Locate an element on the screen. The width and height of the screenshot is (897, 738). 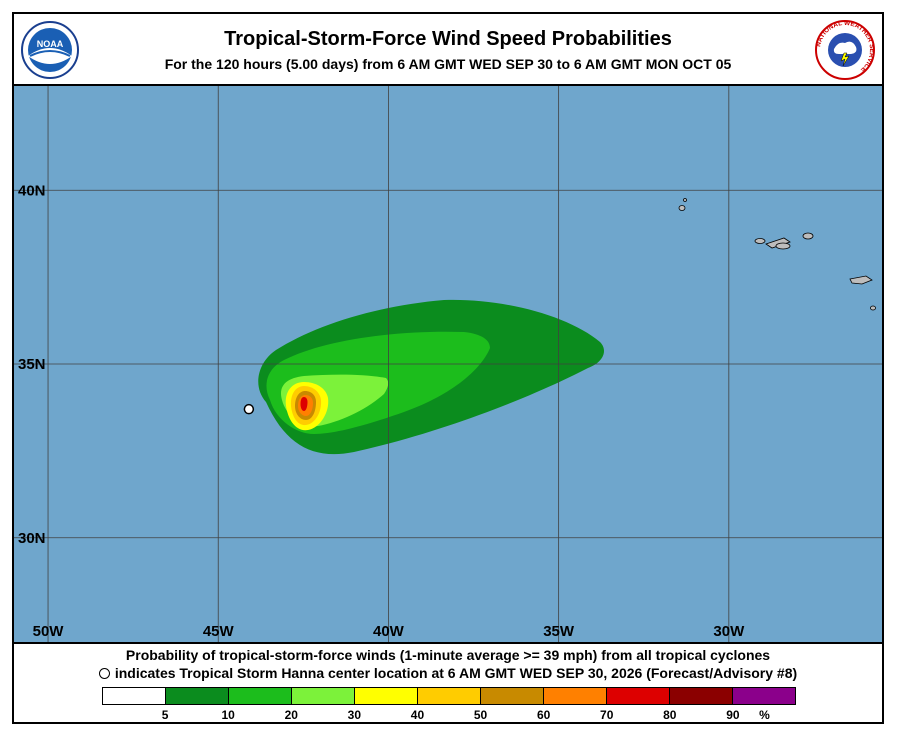
scale-label: 80 is located at coordinates (670, 715).